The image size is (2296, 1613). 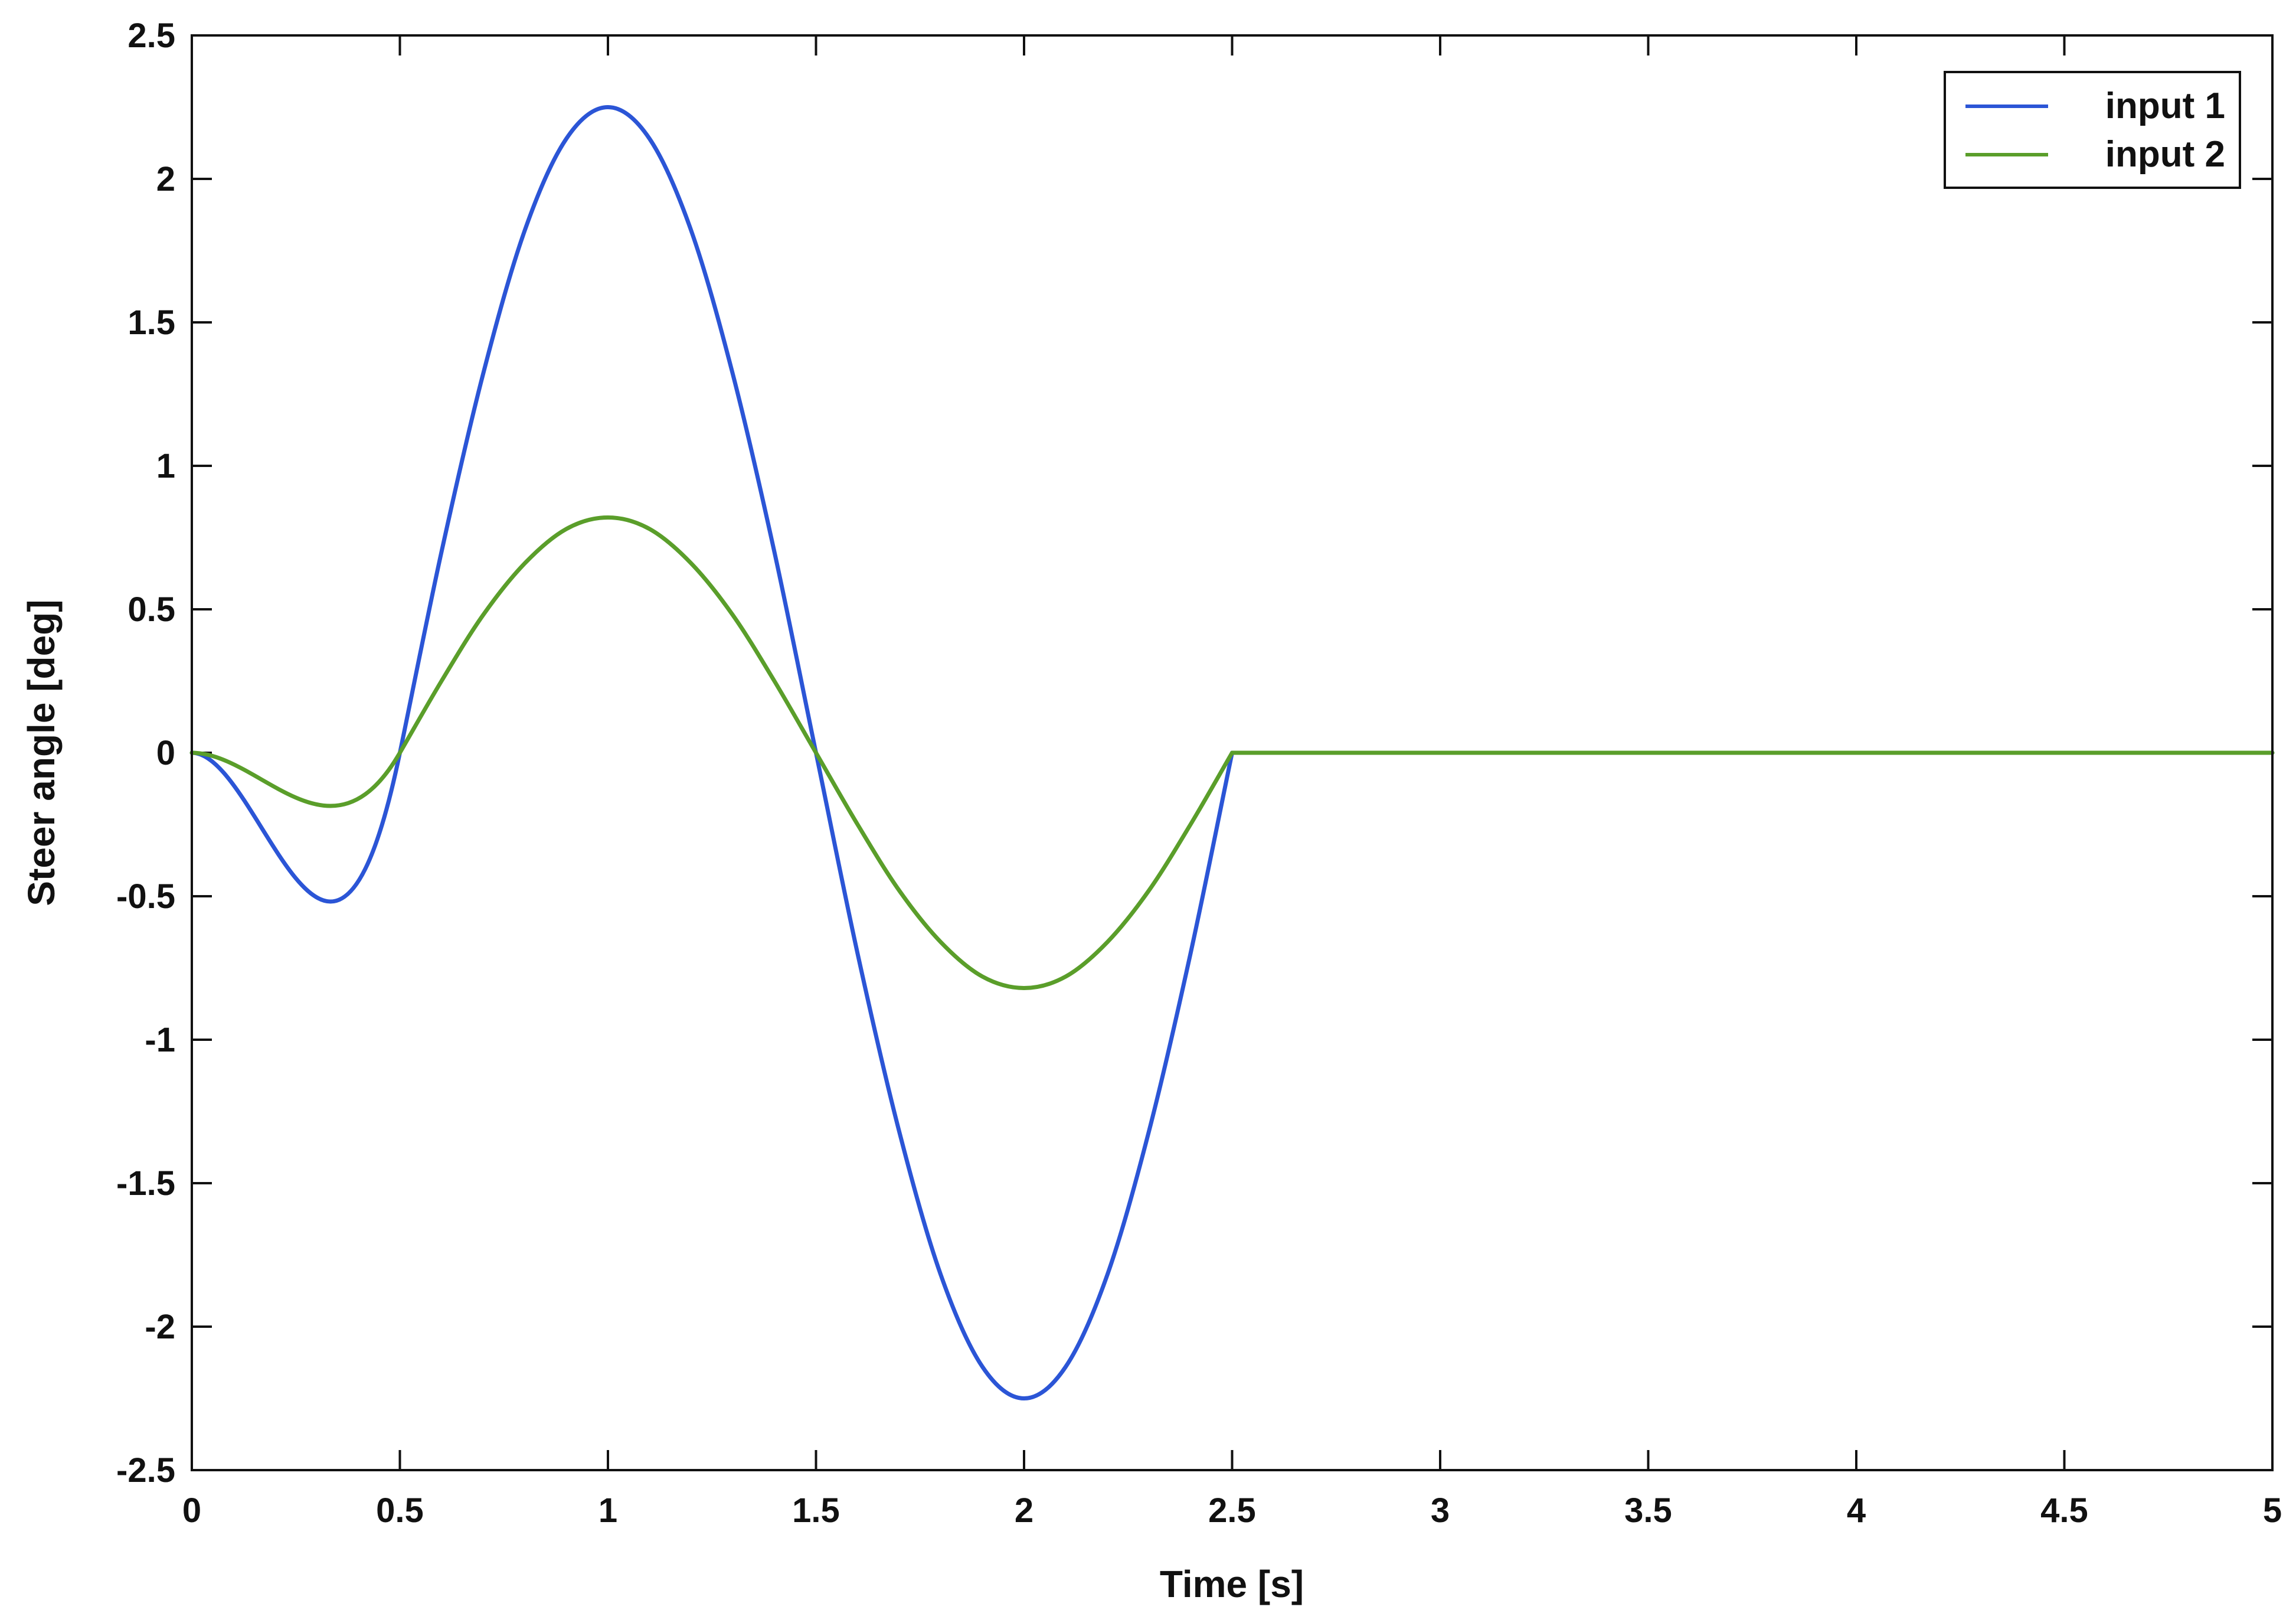 I want to click on x-tick-label: 3, so click(x=1441, y=1510).